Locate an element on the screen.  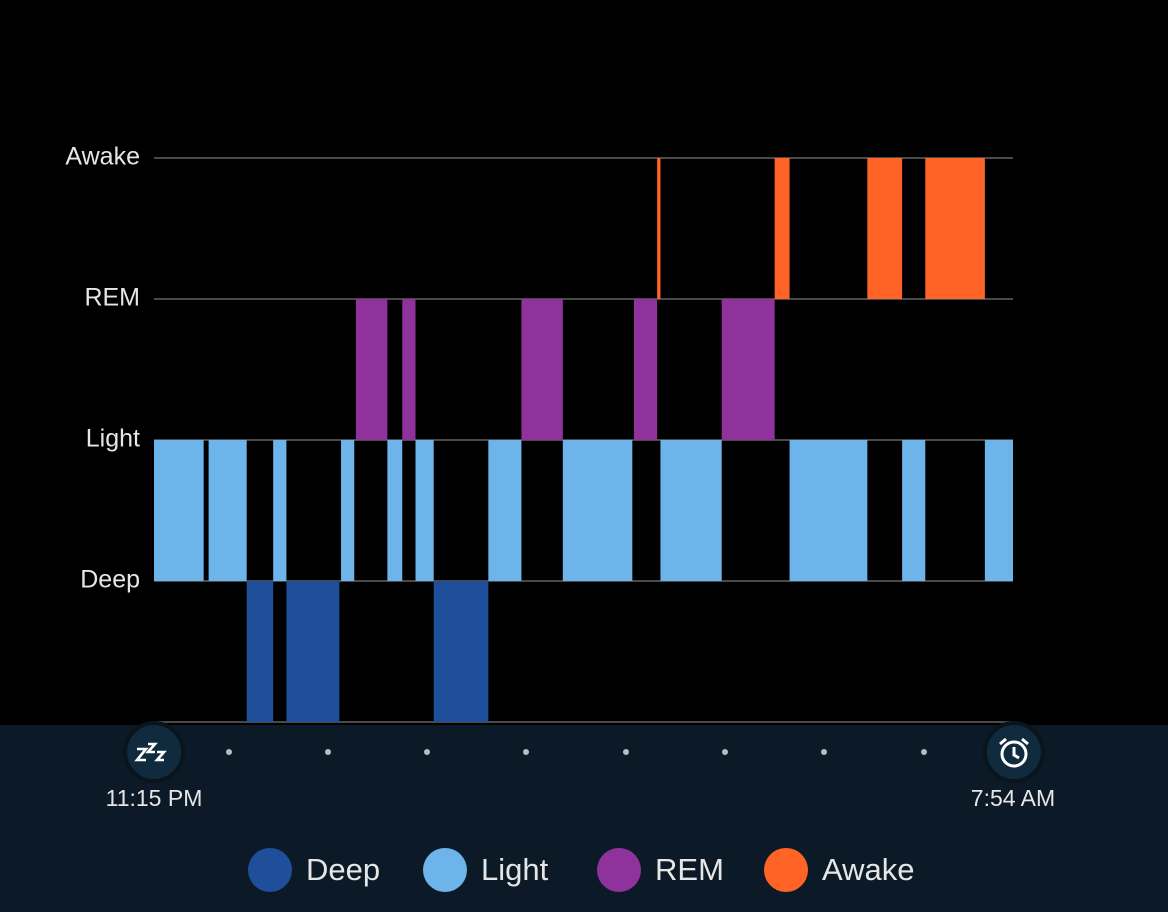
y-axis-label: Awake is located at coordinates (102, 157).